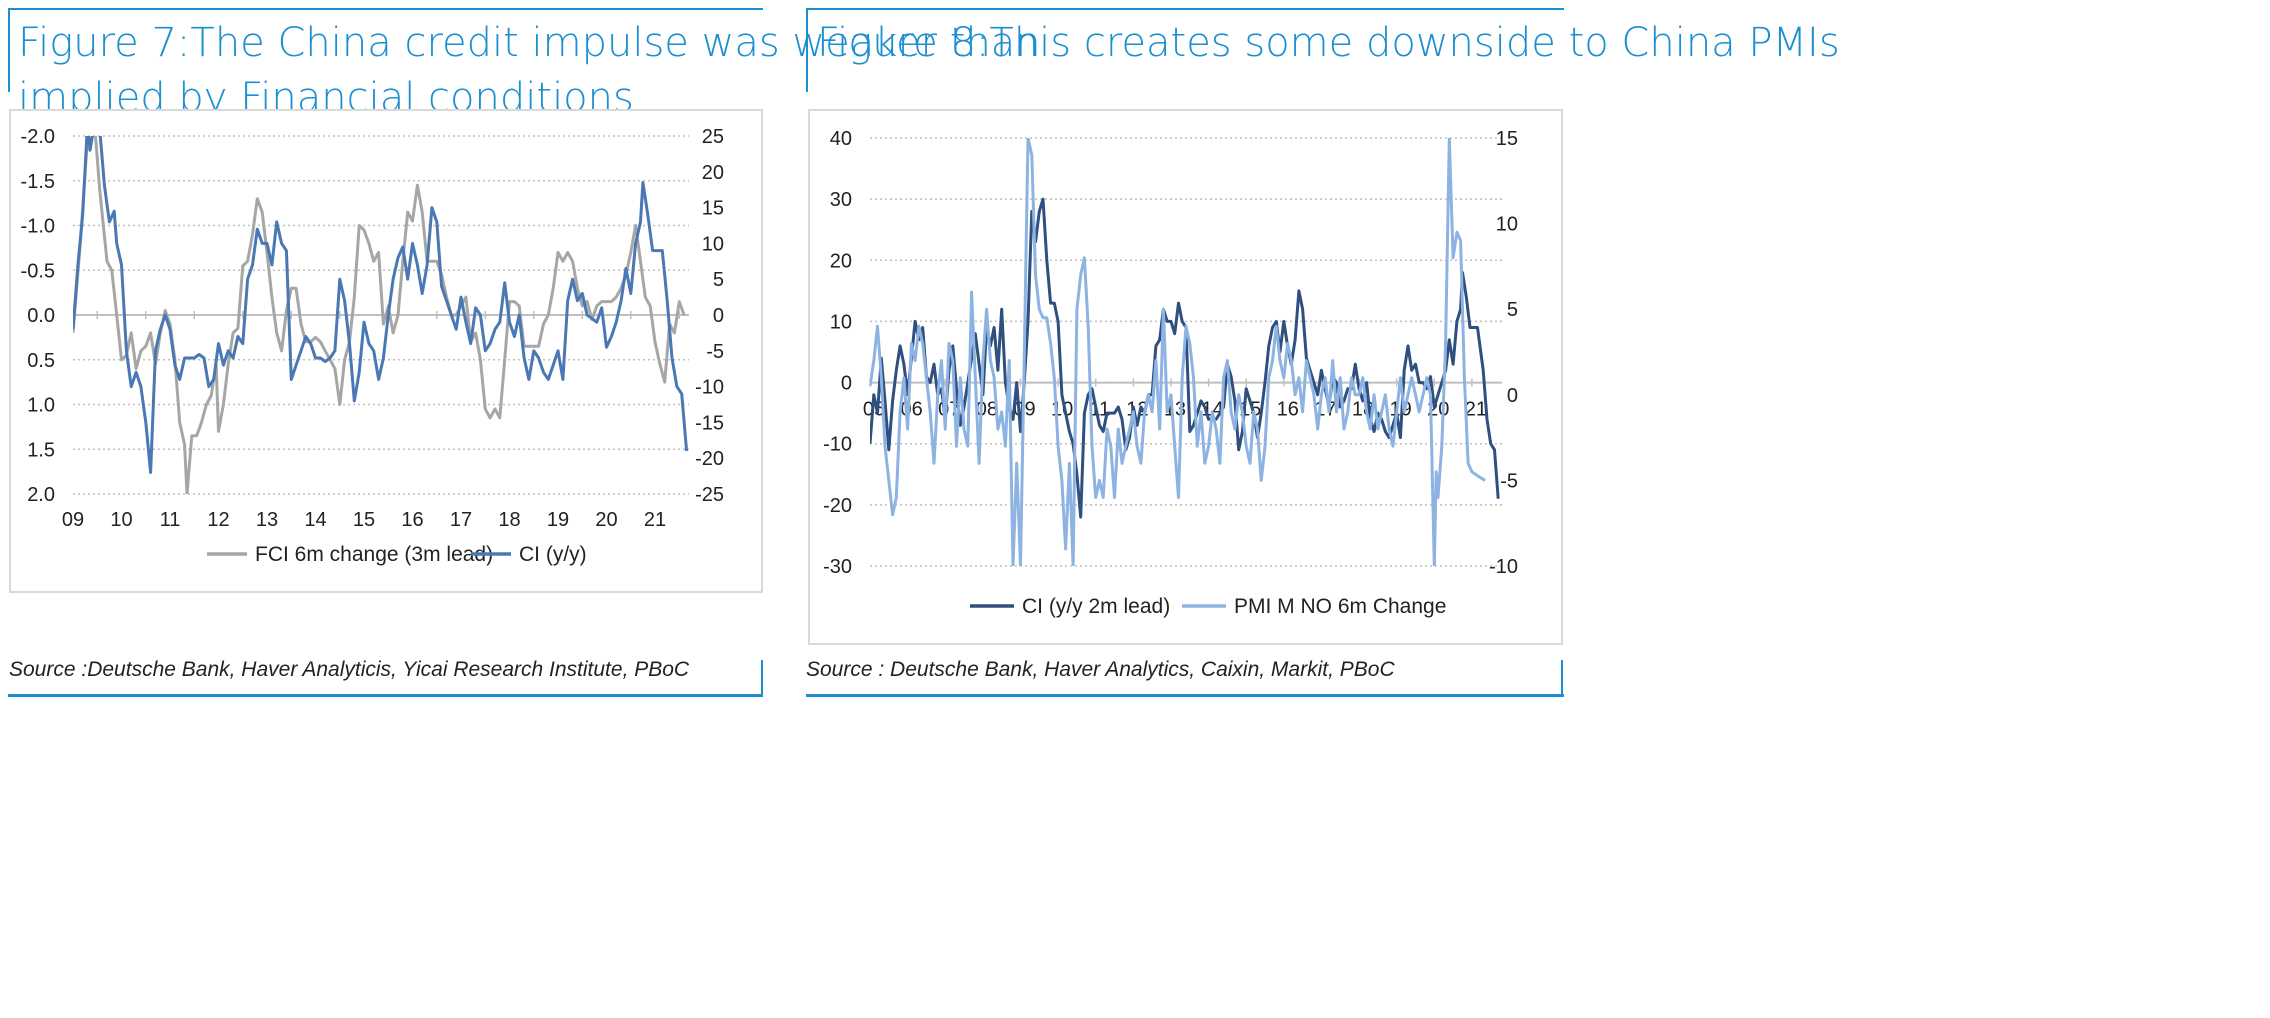 This screenshot has width=2270, height=1018. Describe the element at coordinates (9, 50) in the screenshot. I see `fig7-left-rule` at that location.